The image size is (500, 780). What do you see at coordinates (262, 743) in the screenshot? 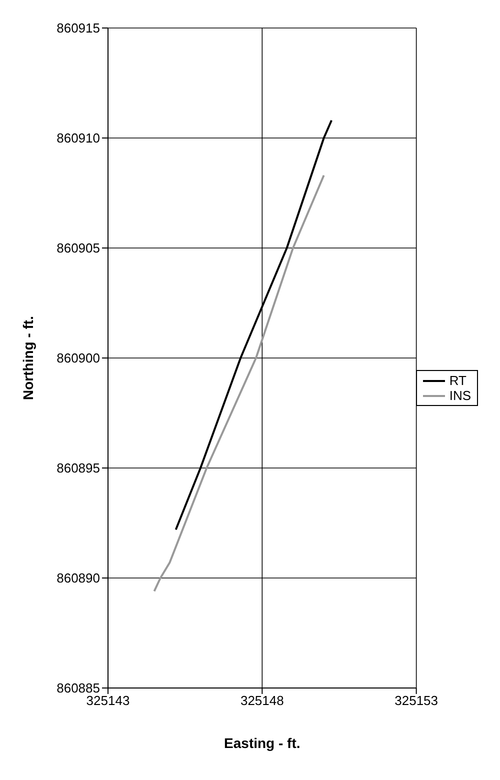
I see `x-axis-title: Easting - ft.` at bounding box center [262, 743].